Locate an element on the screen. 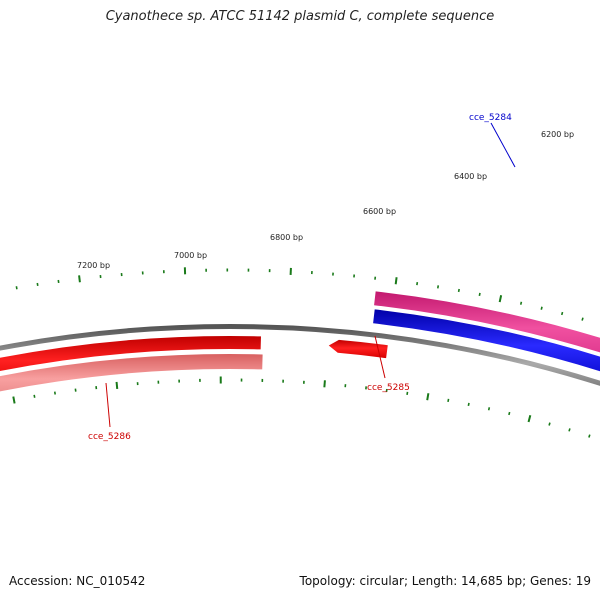 The image size is (600, 600). gene-cce-5286-second-track is located at coordinates (131, 382).